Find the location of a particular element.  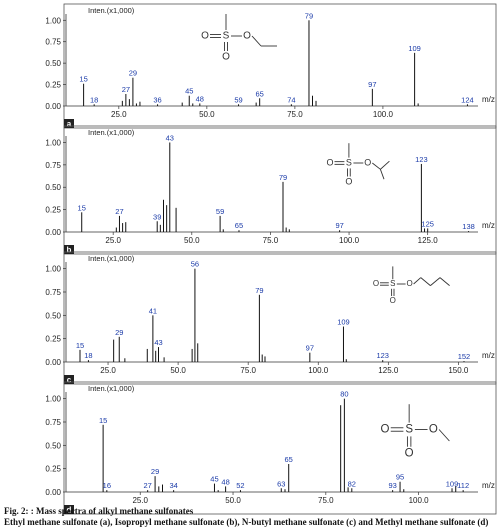

peak-label: 125 is located at coordinates (427, 223).